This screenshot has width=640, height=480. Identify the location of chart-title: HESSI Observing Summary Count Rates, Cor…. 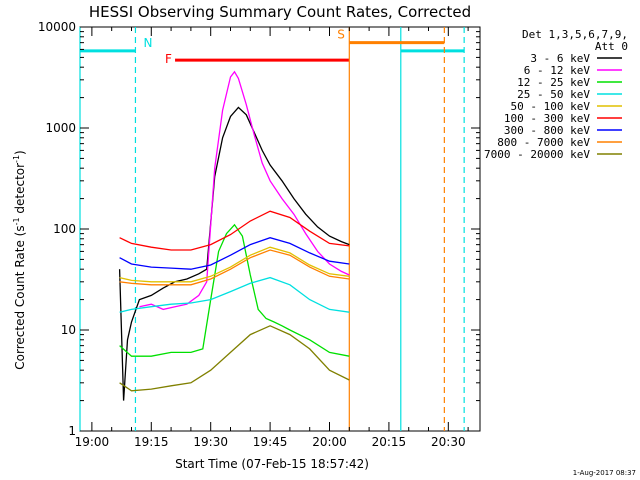
(280, 12).